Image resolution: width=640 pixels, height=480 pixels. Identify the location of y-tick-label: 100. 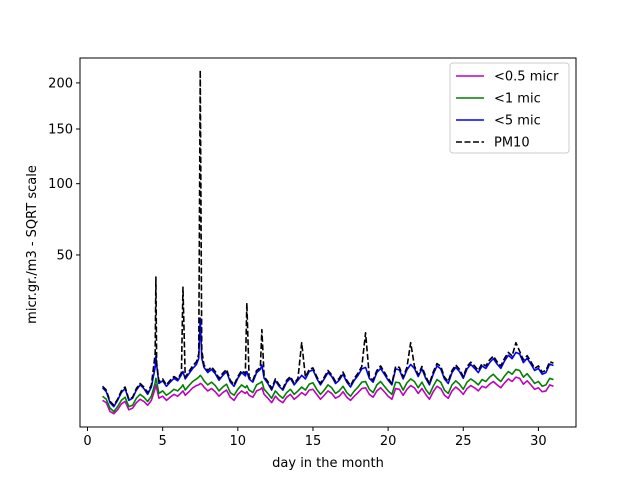
(60, 184).